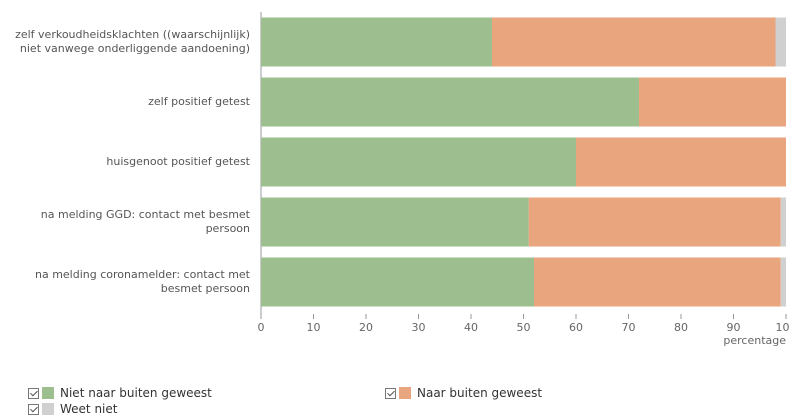 The image size is (790, 417). What do you see at coordinates (136, 393) in the screenshot?
I see `legend-label: Niet naar buiten geweest` at bounding box center [136, 393].